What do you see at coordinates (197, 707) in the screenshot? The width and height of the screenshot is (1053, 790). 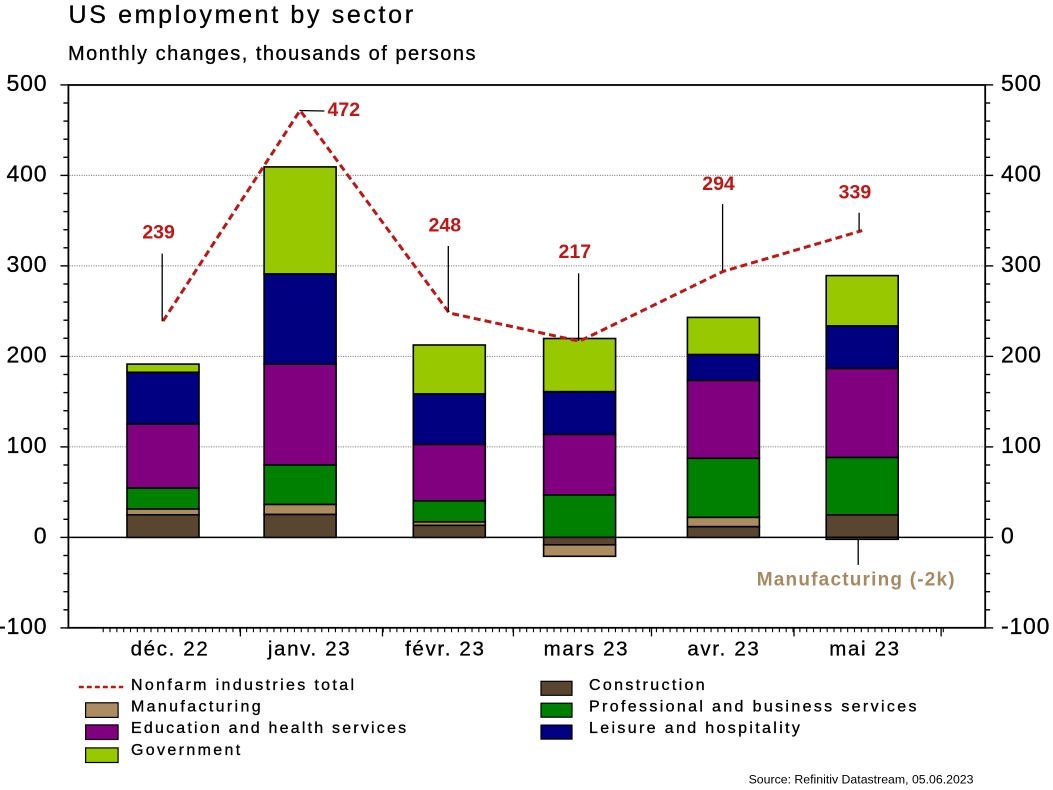 I see `svg-text: Manufacturing` at bounding box center [197, 707].